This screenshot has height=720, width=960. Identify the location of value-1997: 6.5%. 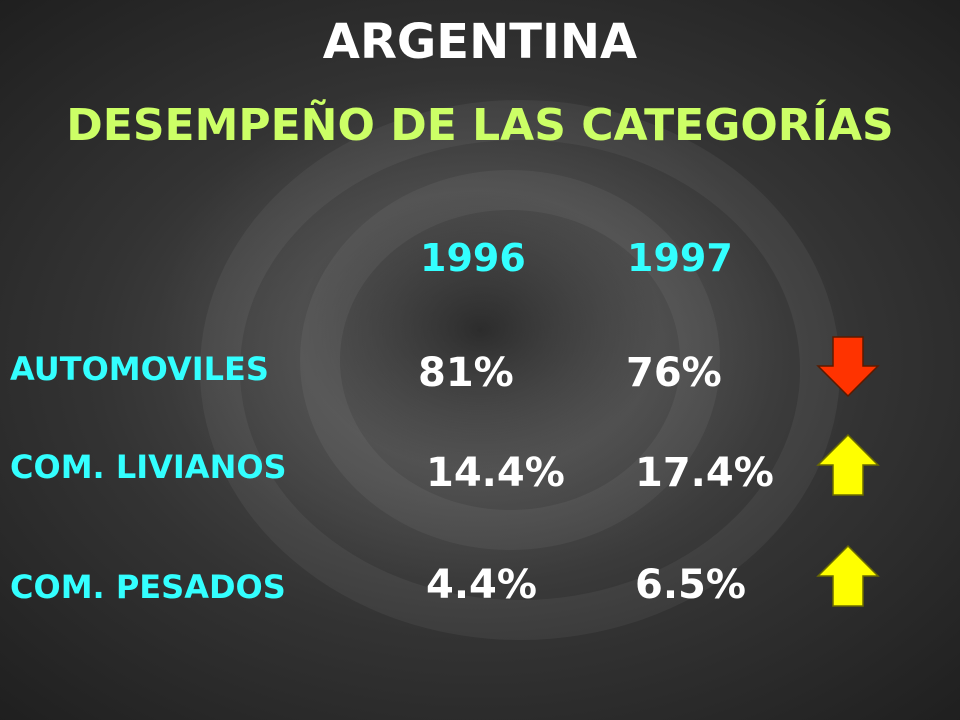
(690, 585).